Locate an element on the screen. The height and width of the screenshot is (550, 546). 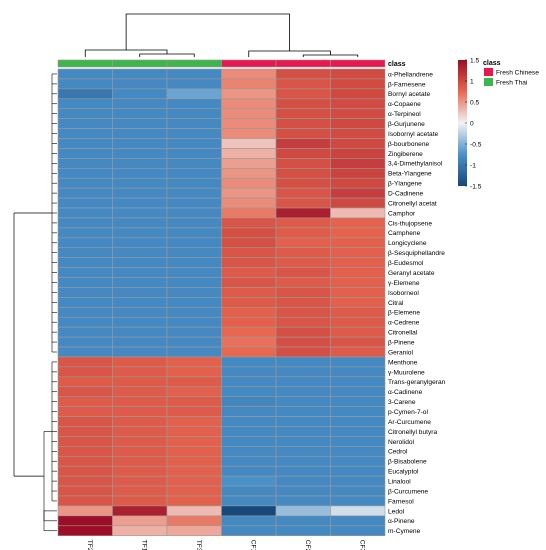
row-label: Beta-Ylangene is located at coordinates (410, 174).